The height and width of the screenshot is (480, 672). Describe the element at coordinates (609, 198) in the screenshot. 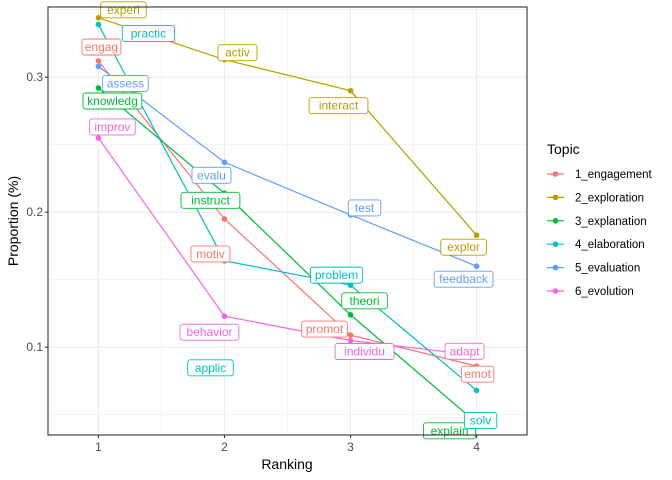

I see `legend-label: 2_exploration` at that location.